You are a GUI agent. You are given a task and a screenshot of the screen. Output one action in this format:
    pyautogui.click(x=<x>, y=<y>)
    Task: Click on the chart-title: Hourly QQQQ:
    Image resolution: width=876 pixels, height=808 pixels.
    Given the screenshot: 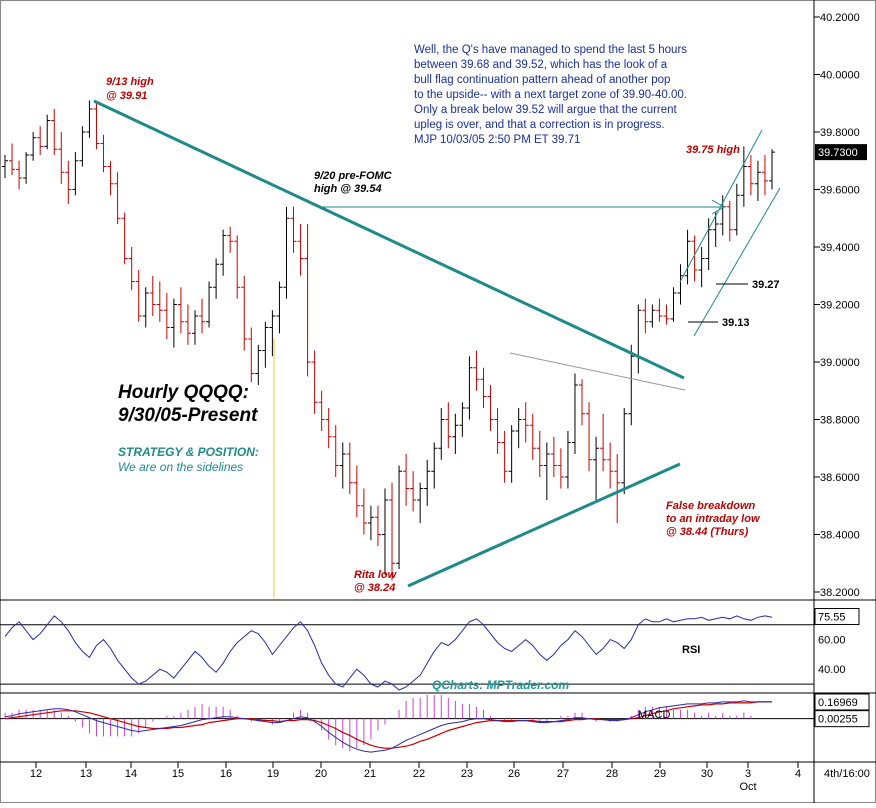 What is the action you would take?
    pyautogui.click(x=183, y=392)
    